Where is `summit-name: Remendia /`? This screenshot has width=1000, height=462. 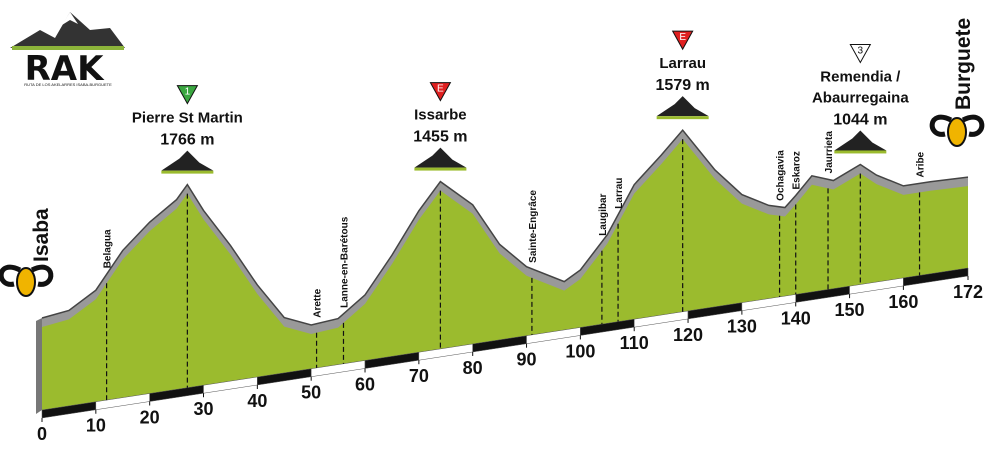
summit-name: Remendia / is located at coordinates (860, 76).